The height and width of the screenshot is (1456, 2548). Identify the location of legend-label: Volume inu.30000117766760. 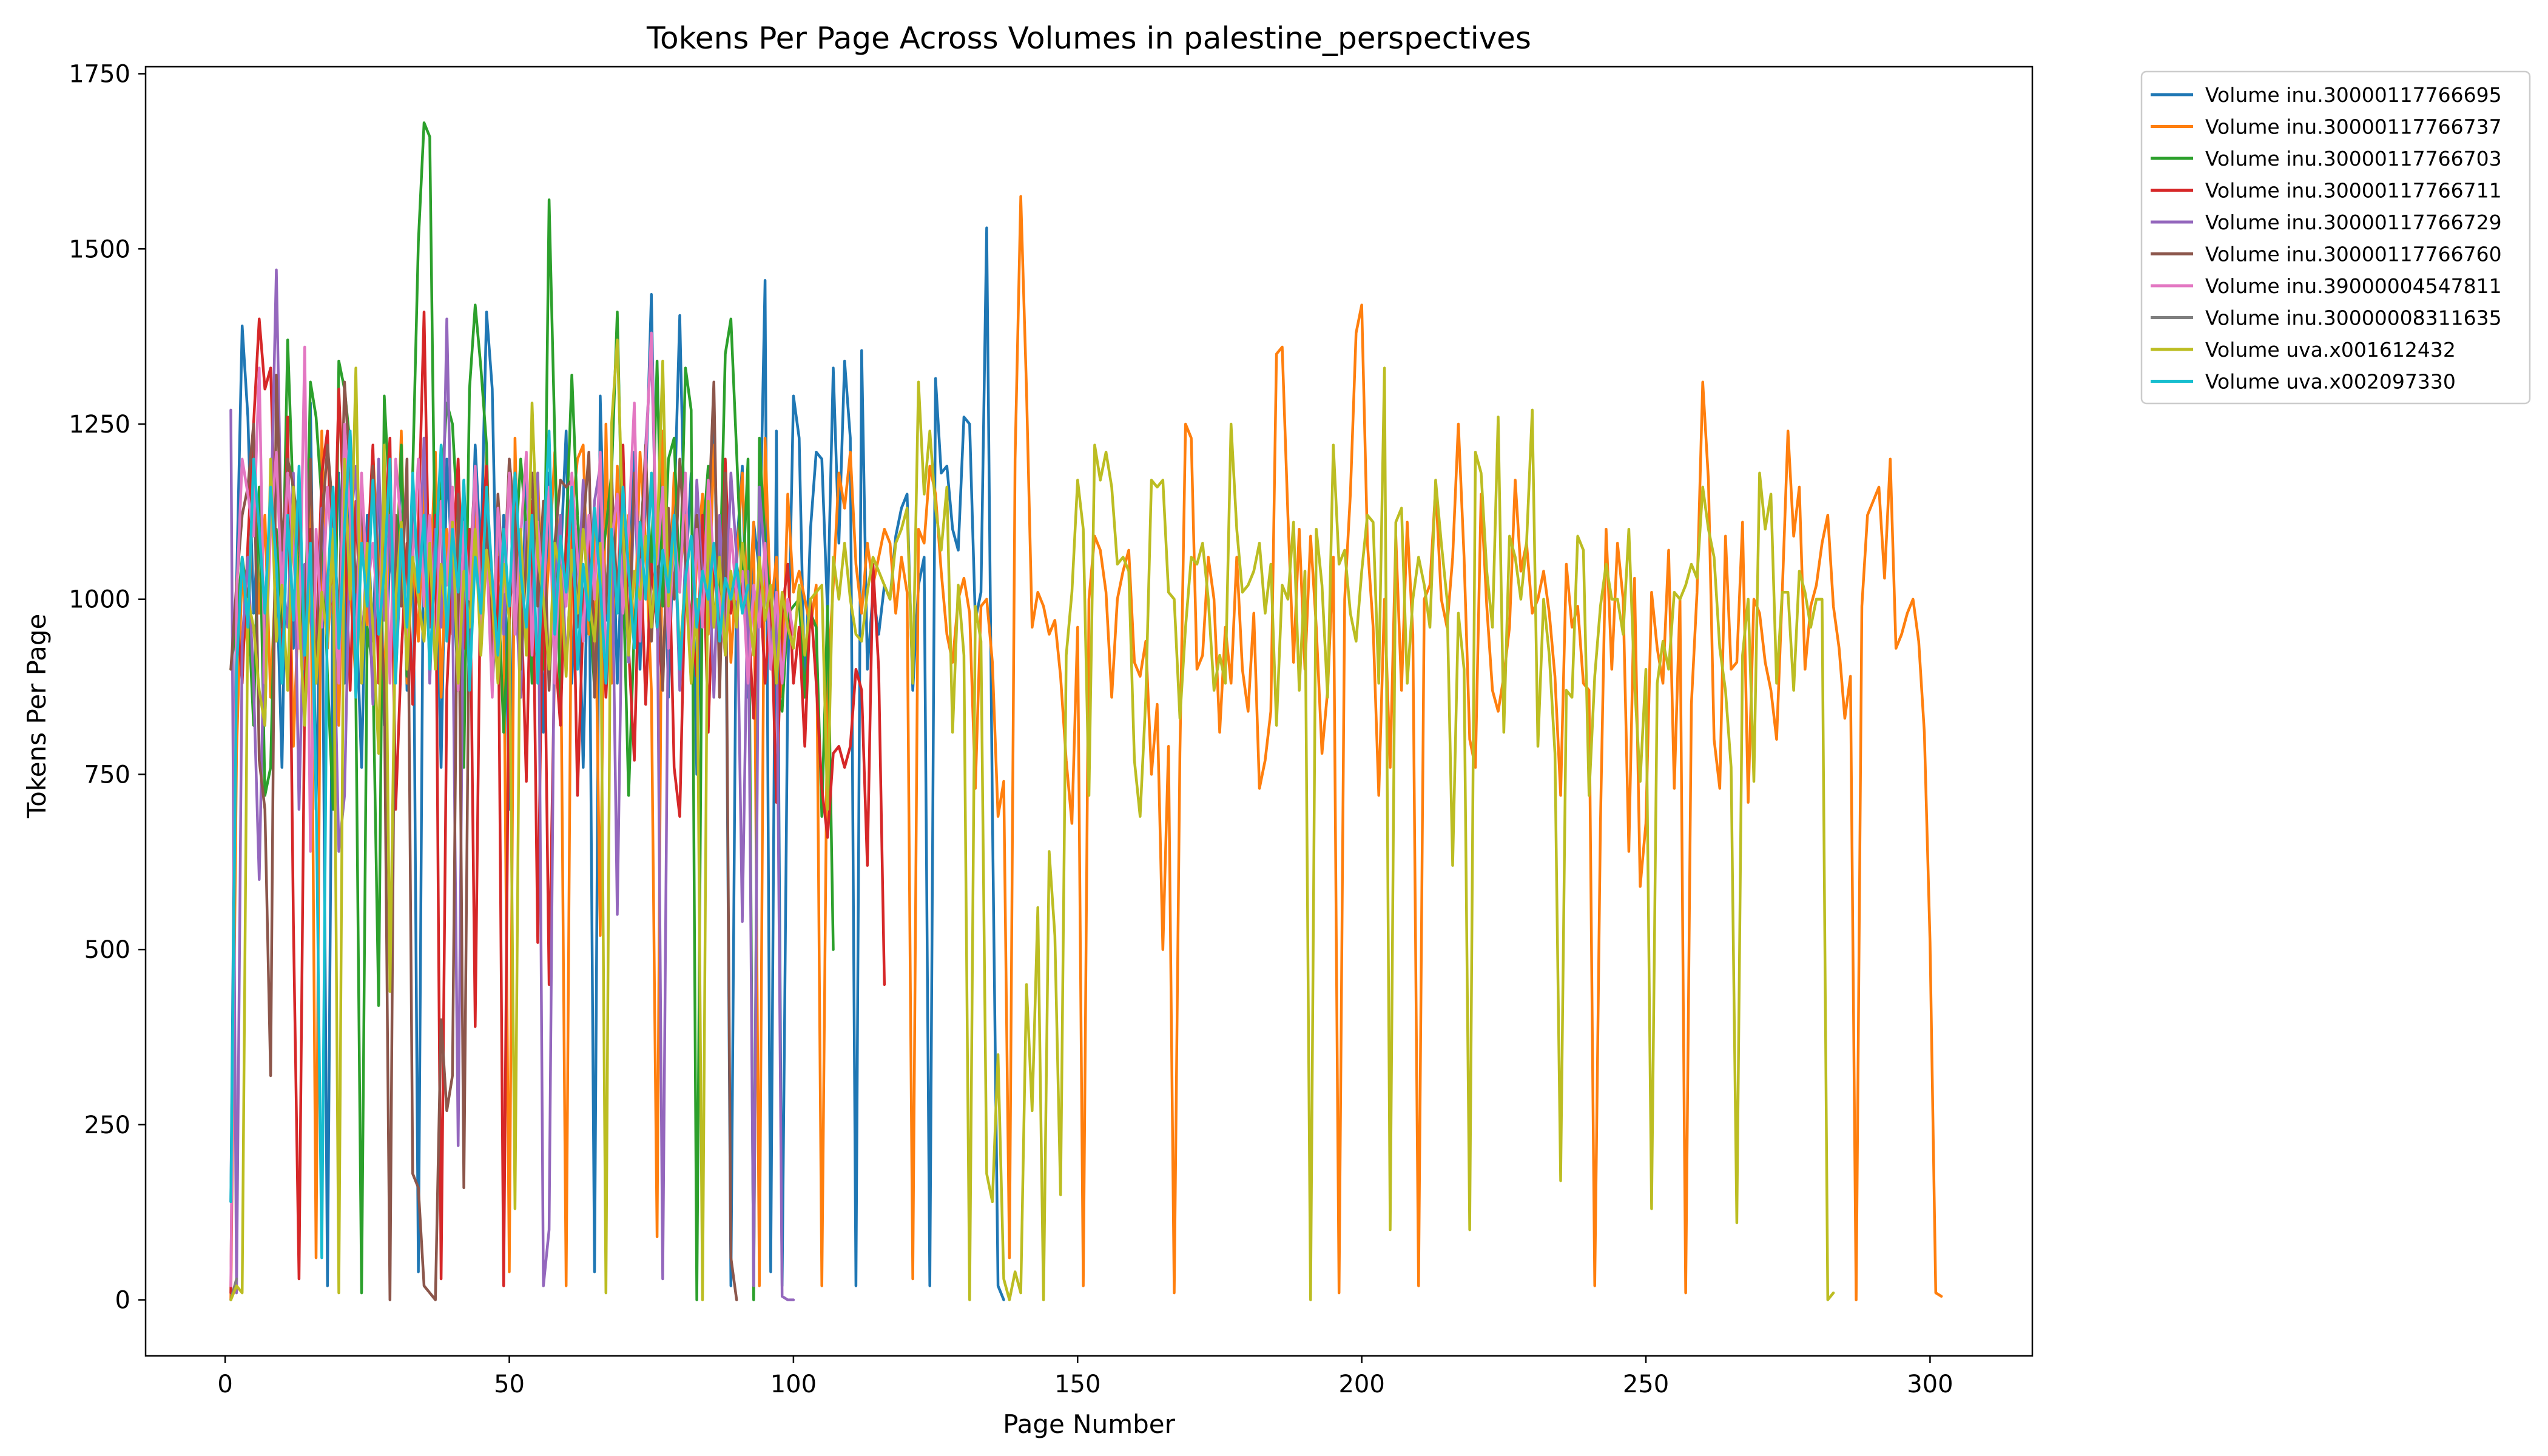
(2353, 254).